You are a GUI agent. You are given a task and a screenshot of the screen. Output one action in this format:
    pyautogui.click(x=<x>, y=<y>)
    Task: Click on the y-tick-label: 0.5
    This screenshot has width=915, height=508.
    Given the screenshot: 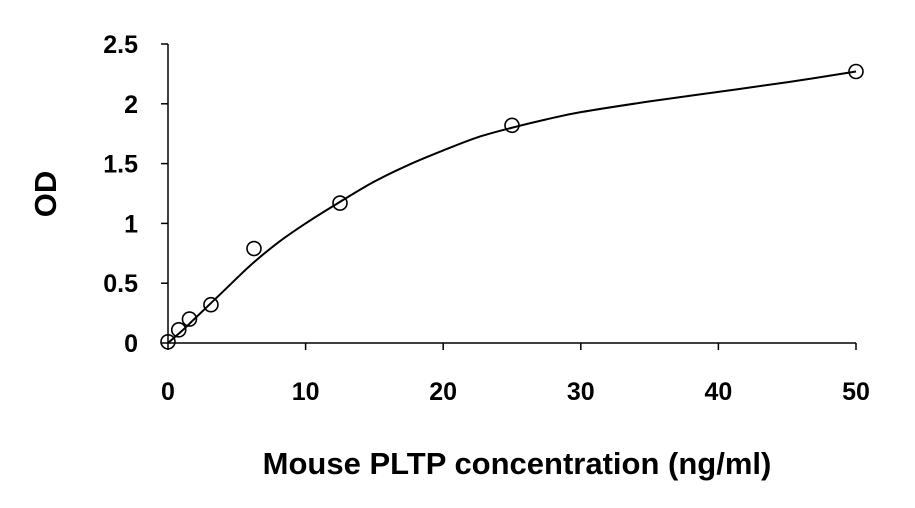 What is the action you would take?
    pyautogui.click(x=120, y=284)
    